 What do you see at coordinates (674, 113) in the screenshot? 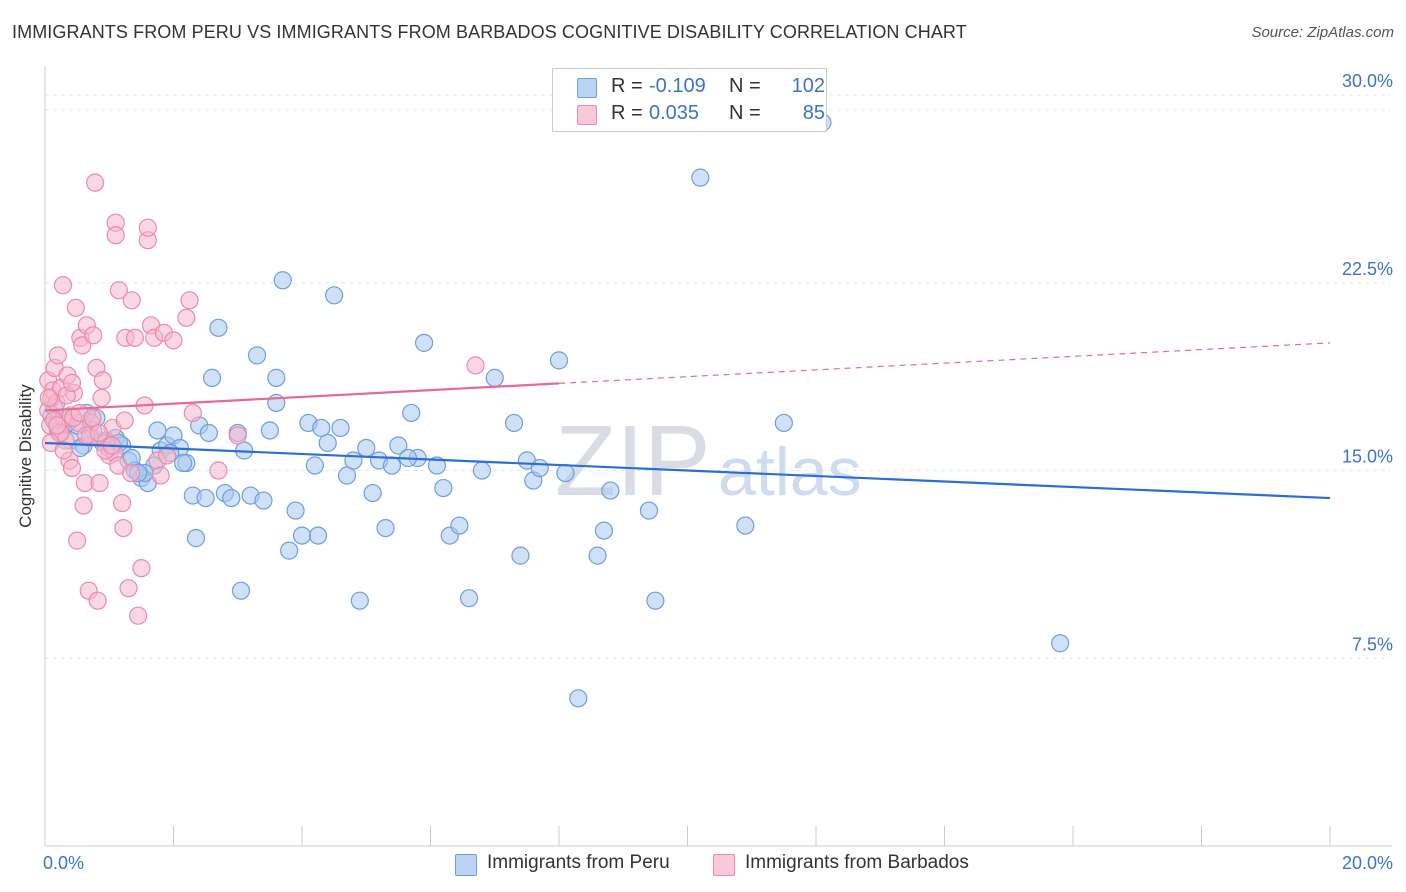
I see `legend-r-value: 0.035` at bounding box center [674, 113].